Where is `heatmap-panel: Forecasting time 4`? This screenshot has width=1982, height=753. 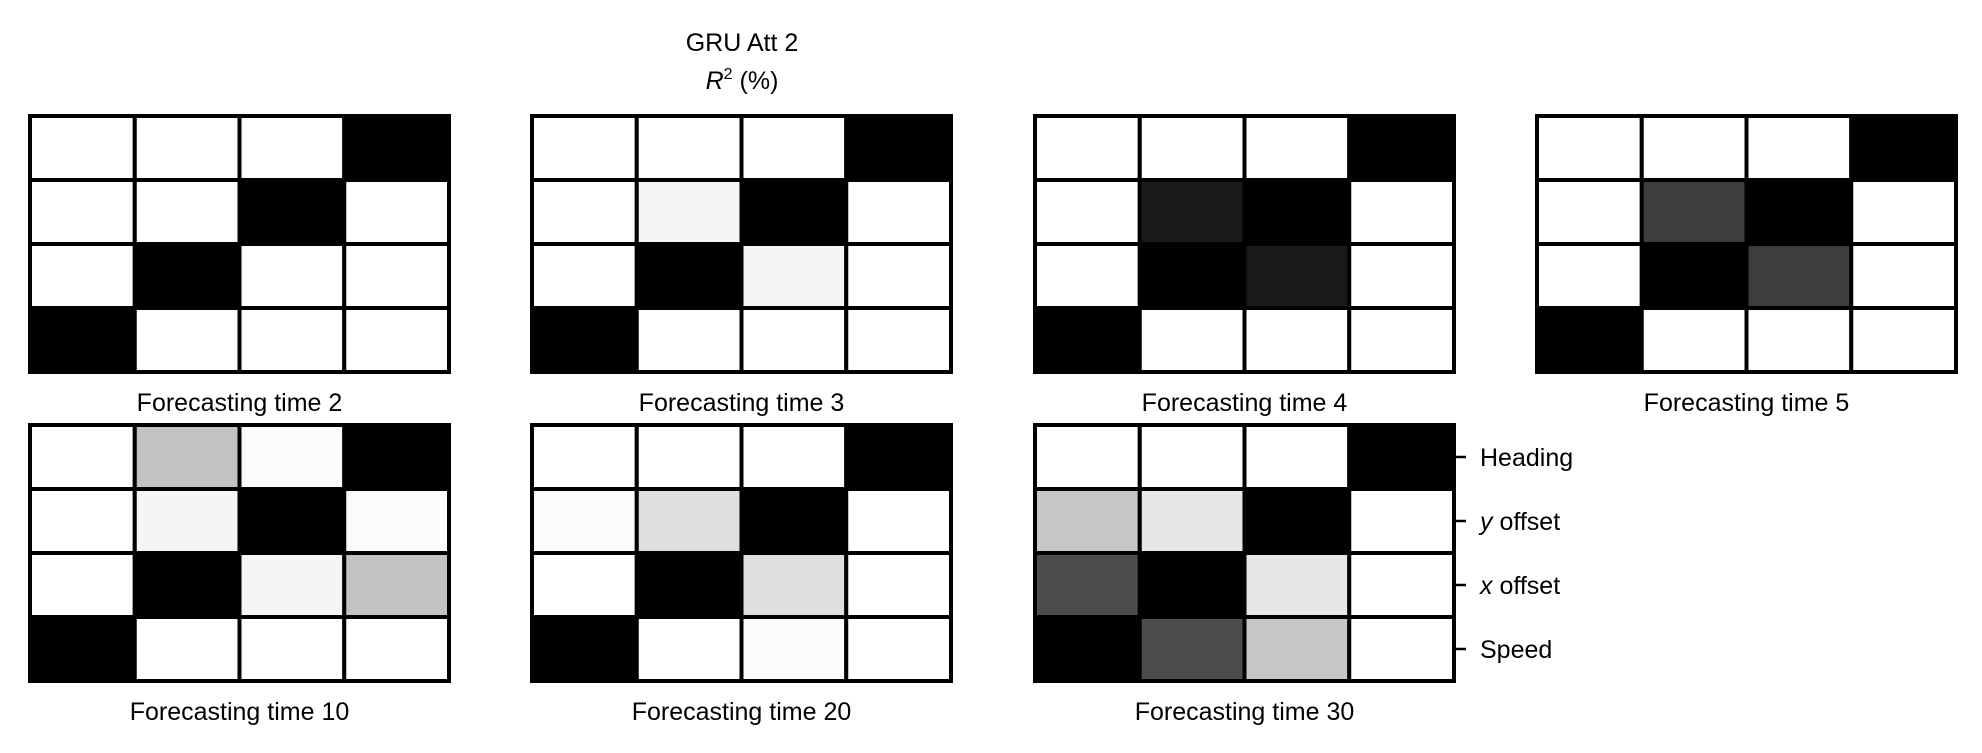 heatmap-panel: Forecasting time 4 is located at coordinates (1244, 265).